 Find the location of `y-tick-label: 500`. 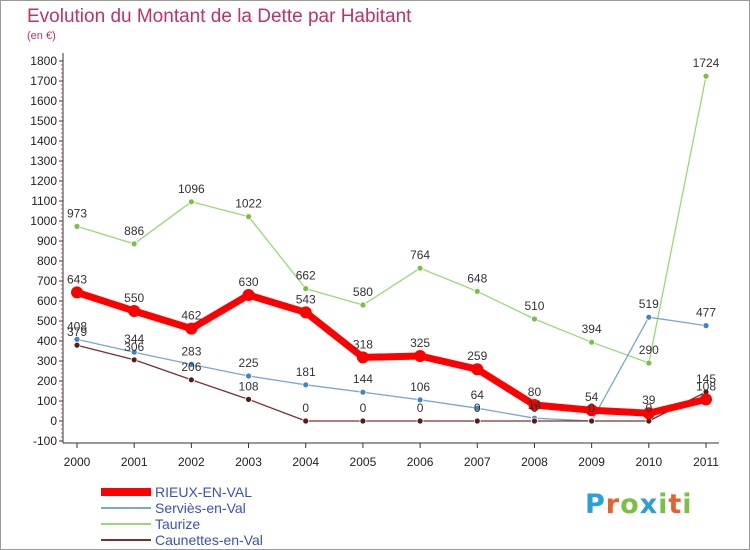

y-tick-label: 500 is located at coordinates (47, 321).